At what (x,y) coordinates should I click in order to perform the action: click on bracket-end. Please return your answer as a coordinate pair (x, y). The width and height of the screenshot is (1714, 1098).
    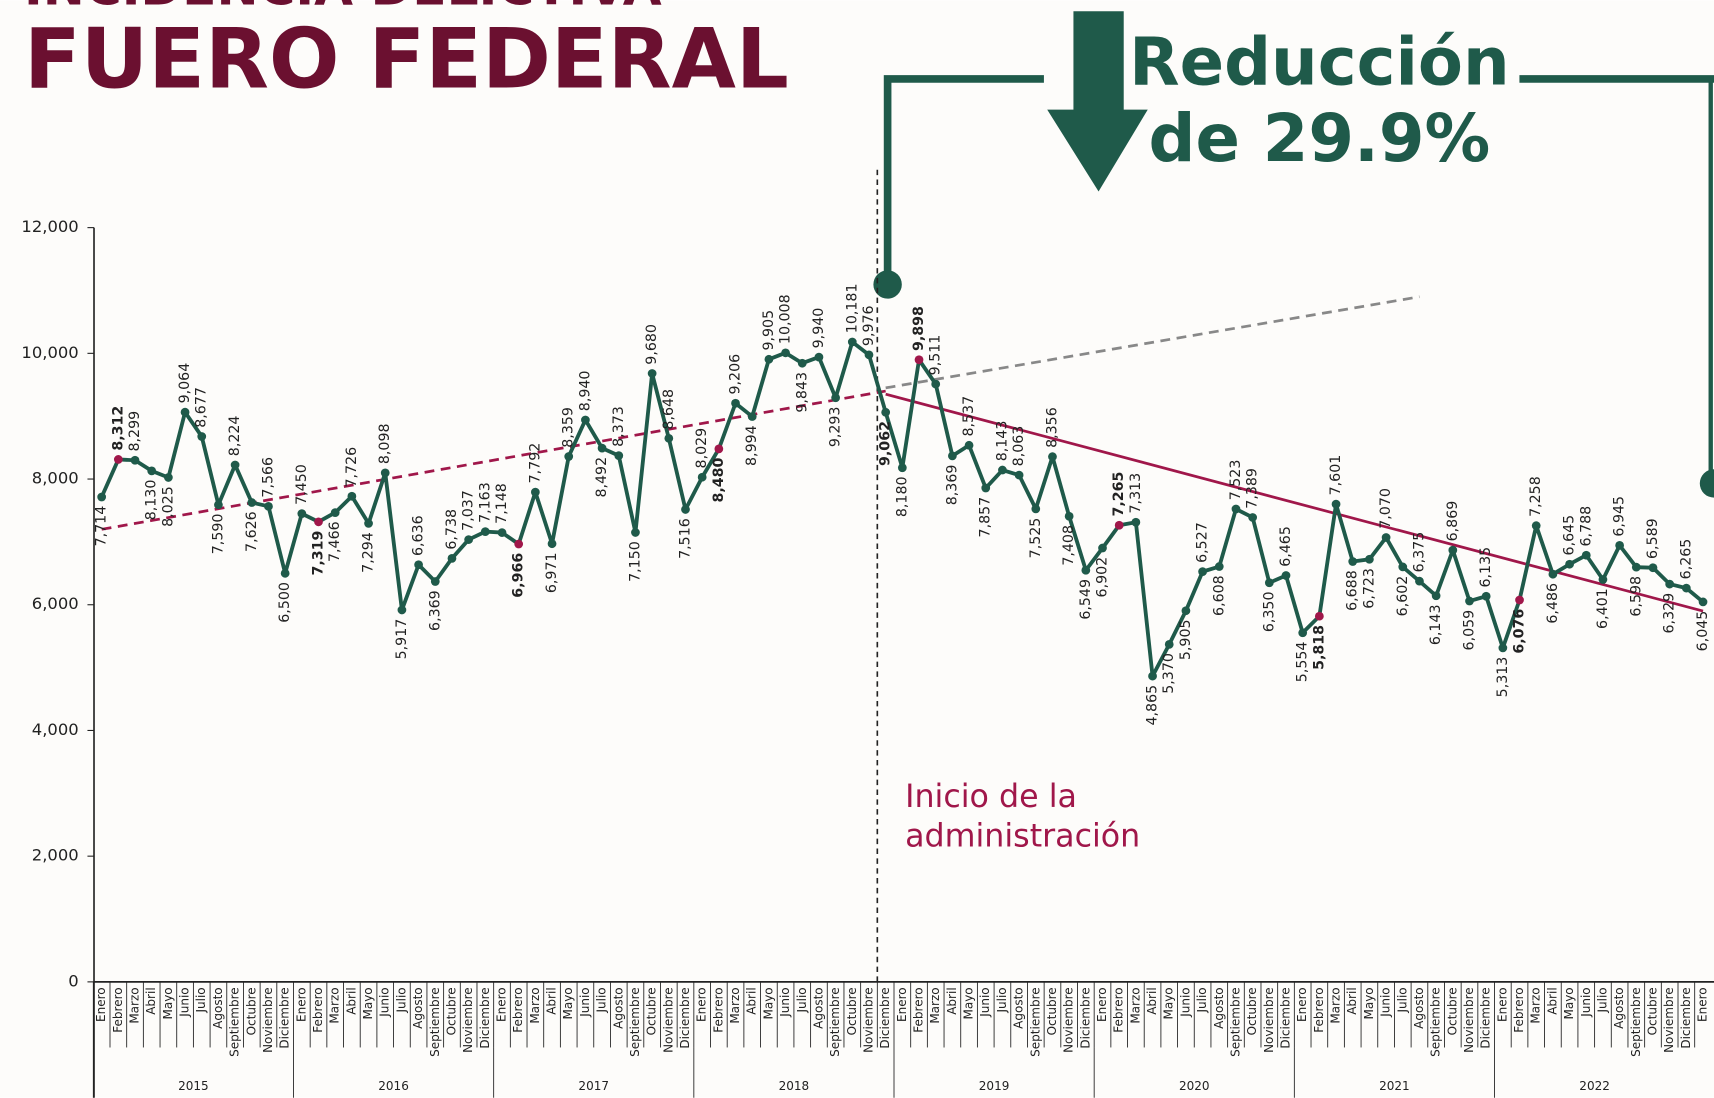
    Looking at the image, I should click on (1706, 483).